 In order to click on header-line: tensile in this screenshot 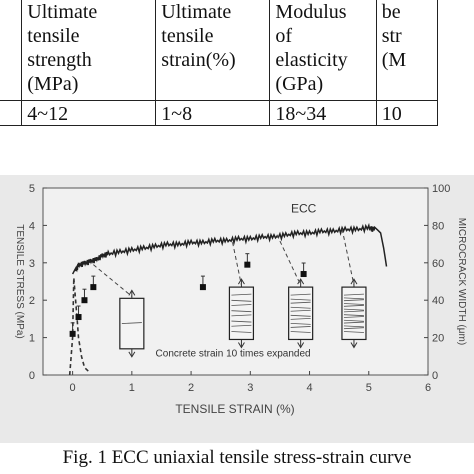, I will do `click(53, 36)`.